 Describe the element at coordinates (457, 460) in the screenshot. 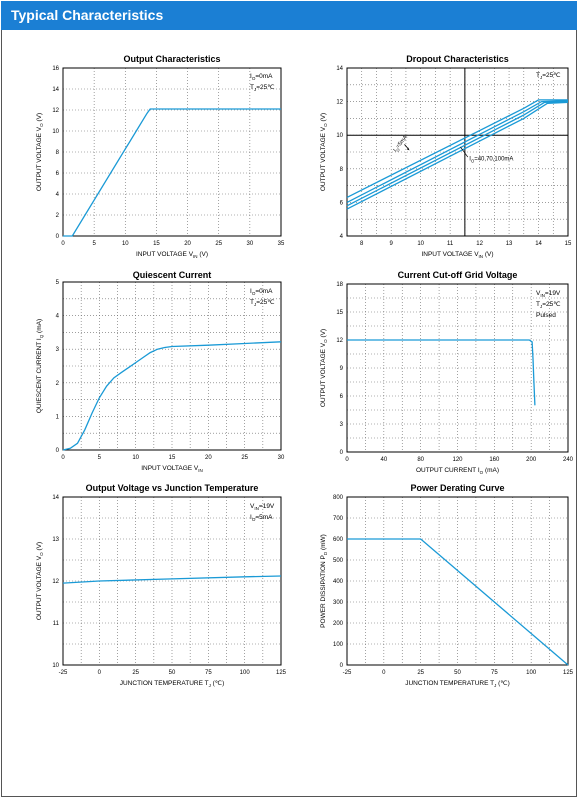

I see `x-tick-label: 120` at that location.